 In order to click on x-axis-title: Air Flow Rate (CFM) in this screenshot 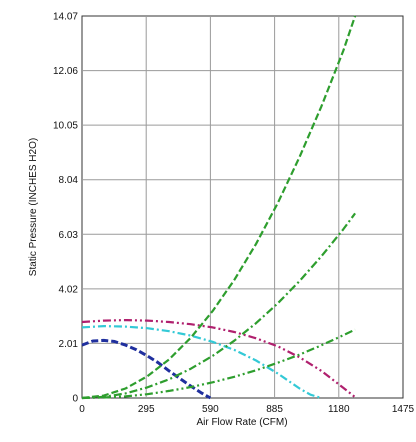, I will do `click(241, 422)`.